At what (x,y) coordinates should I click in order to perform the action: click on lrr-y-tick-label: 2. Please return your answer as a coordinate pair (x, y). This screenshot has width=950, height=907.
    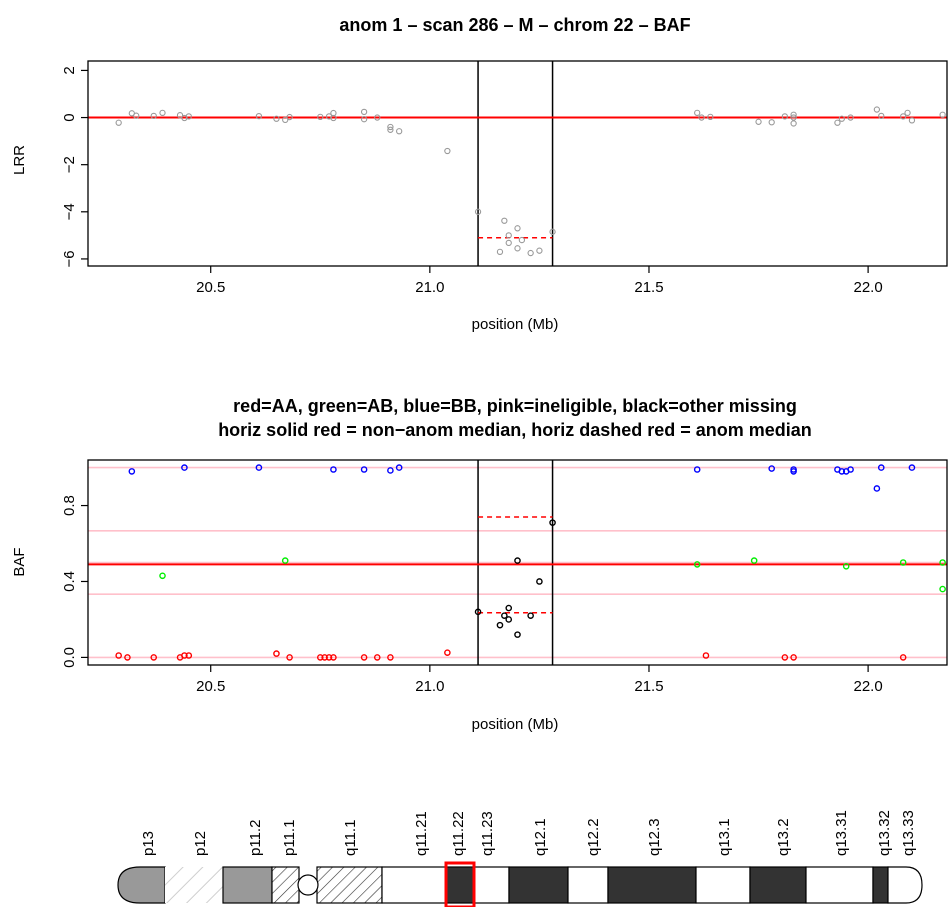
    Looking at the image, I should click on (69, 70).